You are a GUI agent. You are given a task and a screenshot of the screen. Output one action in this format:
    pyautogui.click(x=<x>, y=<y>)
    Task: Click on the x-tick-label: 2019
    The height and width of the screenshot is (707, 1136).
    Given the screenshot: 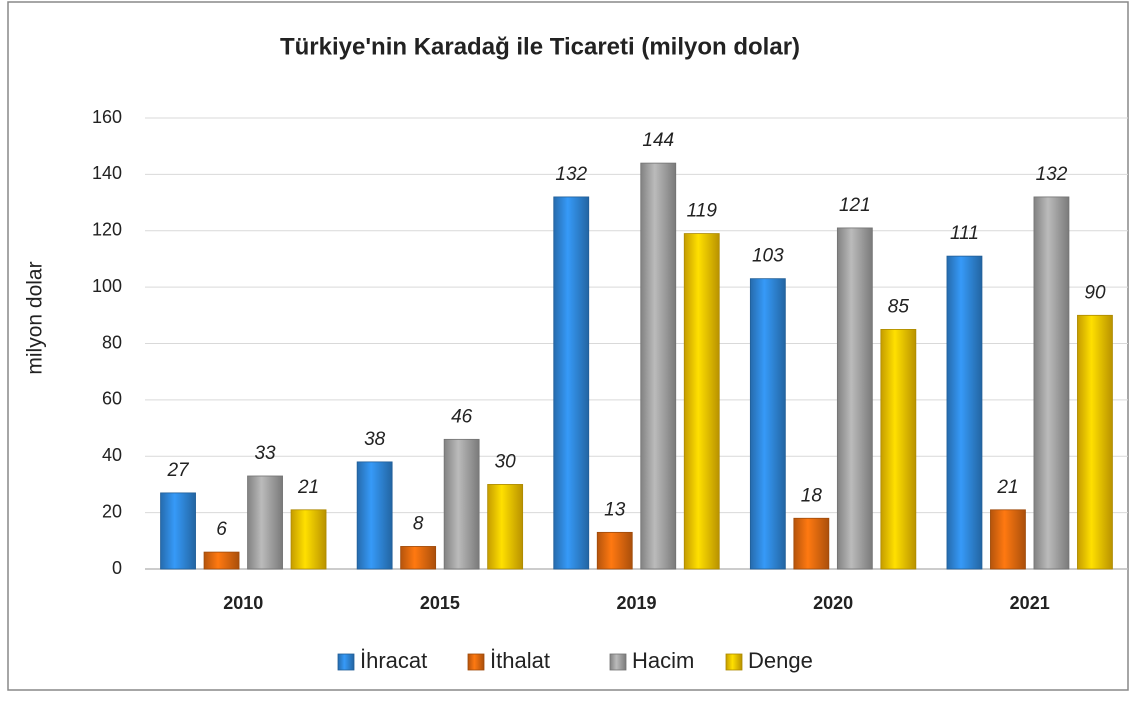 What is the action you would take?
    pyautogui.click(x=636, y=603)
    